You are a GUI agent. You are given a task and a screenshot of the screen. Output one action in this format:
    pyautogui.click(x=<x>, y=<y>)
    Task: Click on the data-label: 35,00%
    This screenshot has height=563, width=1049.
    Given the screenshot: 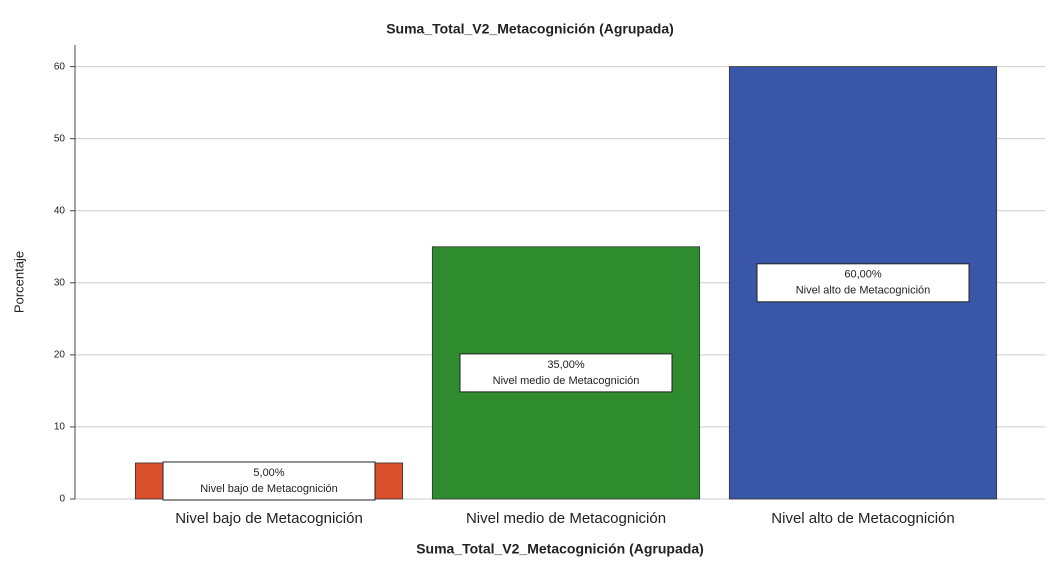 What is the action you would take?
    pyautogui.click(x=566, y=365)
    